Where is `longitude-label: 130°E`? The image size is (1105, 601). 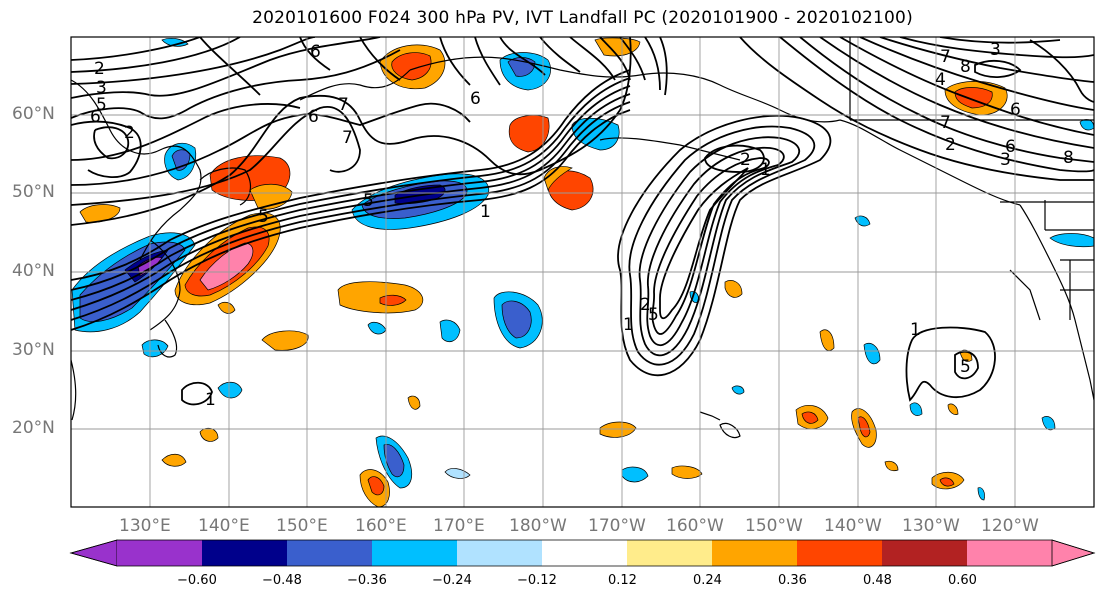 longitude-label: 130°E is located at coordinates (145, 526).